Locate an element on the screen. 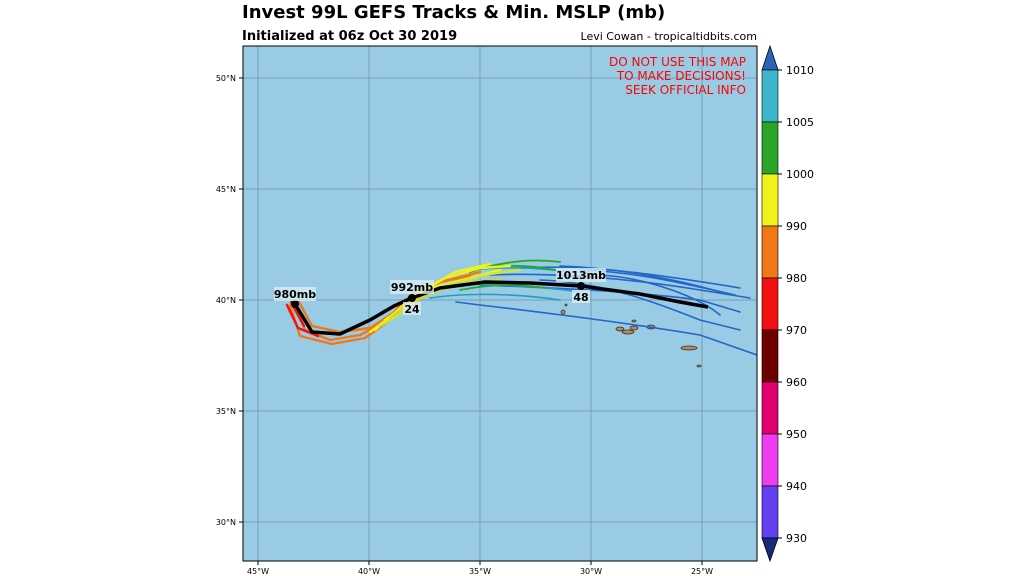  island-pico is located at coordinates (628, 332).